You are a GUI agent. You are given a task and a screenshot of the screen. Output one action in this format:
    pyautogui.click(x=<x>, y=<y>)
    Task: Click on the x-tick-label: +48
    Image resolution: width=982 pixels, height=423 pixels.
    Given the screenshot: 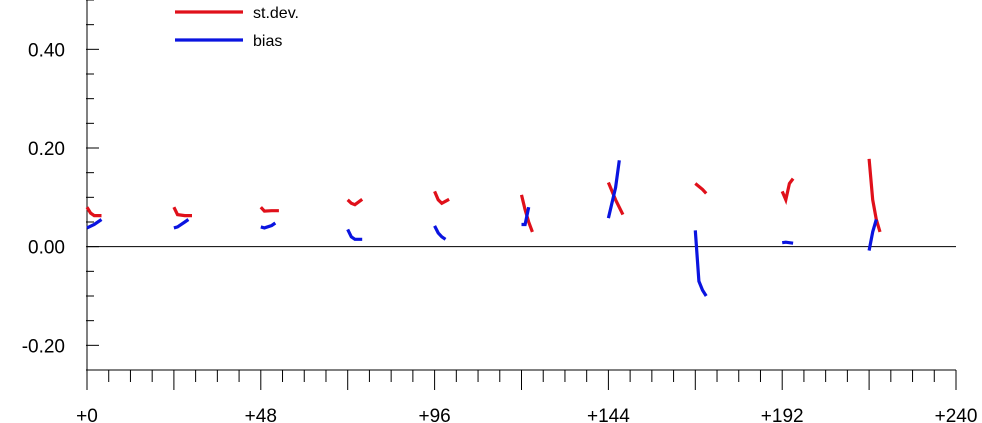 What is the action you would take?
    pyautogui.click(x=261, y=414)
    